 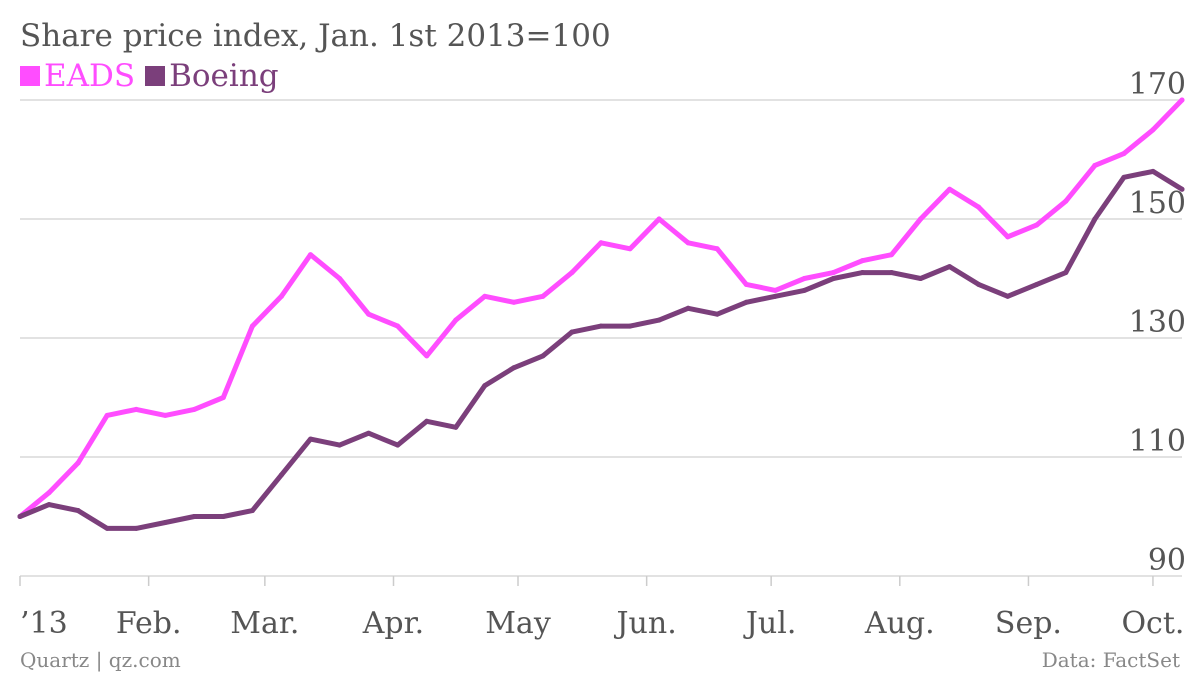 What do you see at coordinates (315, 36) in the screenshot?
I see `chart-title: Share price index, Jan. 1st 2013=100` at bounding box center [315, 36].